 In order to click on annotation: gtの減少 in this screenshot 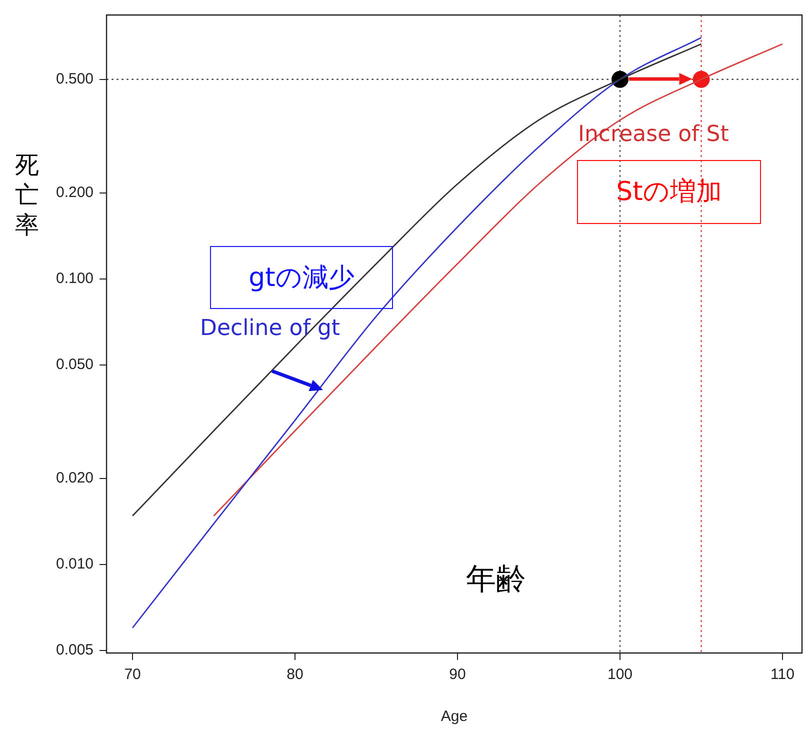, I will do `click(301, 277)`.